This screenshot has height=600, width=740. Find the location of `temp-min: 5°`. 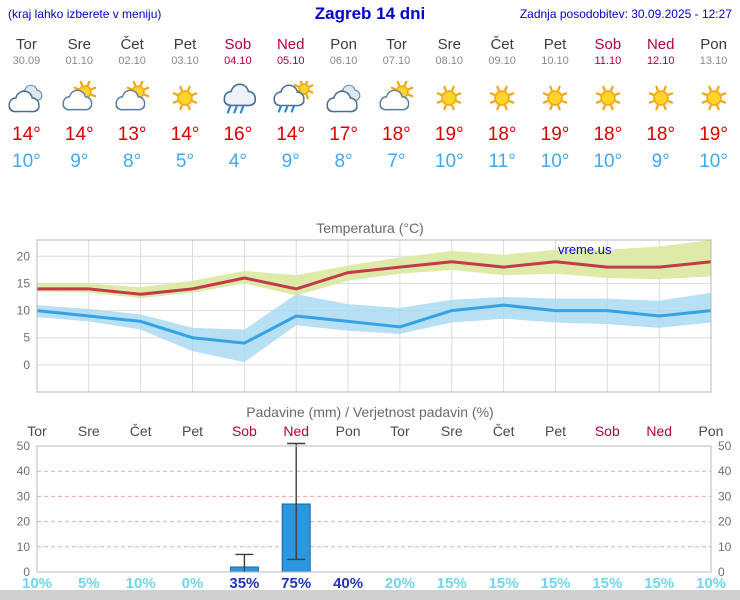

temp-min: 5° is located at coordinates (185, 161).